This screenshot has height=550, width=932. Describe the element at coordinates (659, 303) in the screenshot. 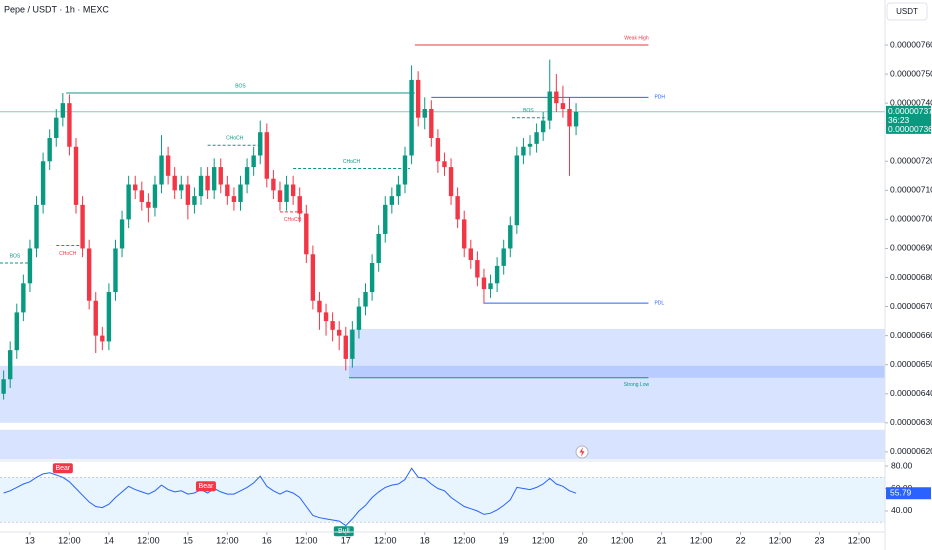

I see `level-label: PDL` at that location.